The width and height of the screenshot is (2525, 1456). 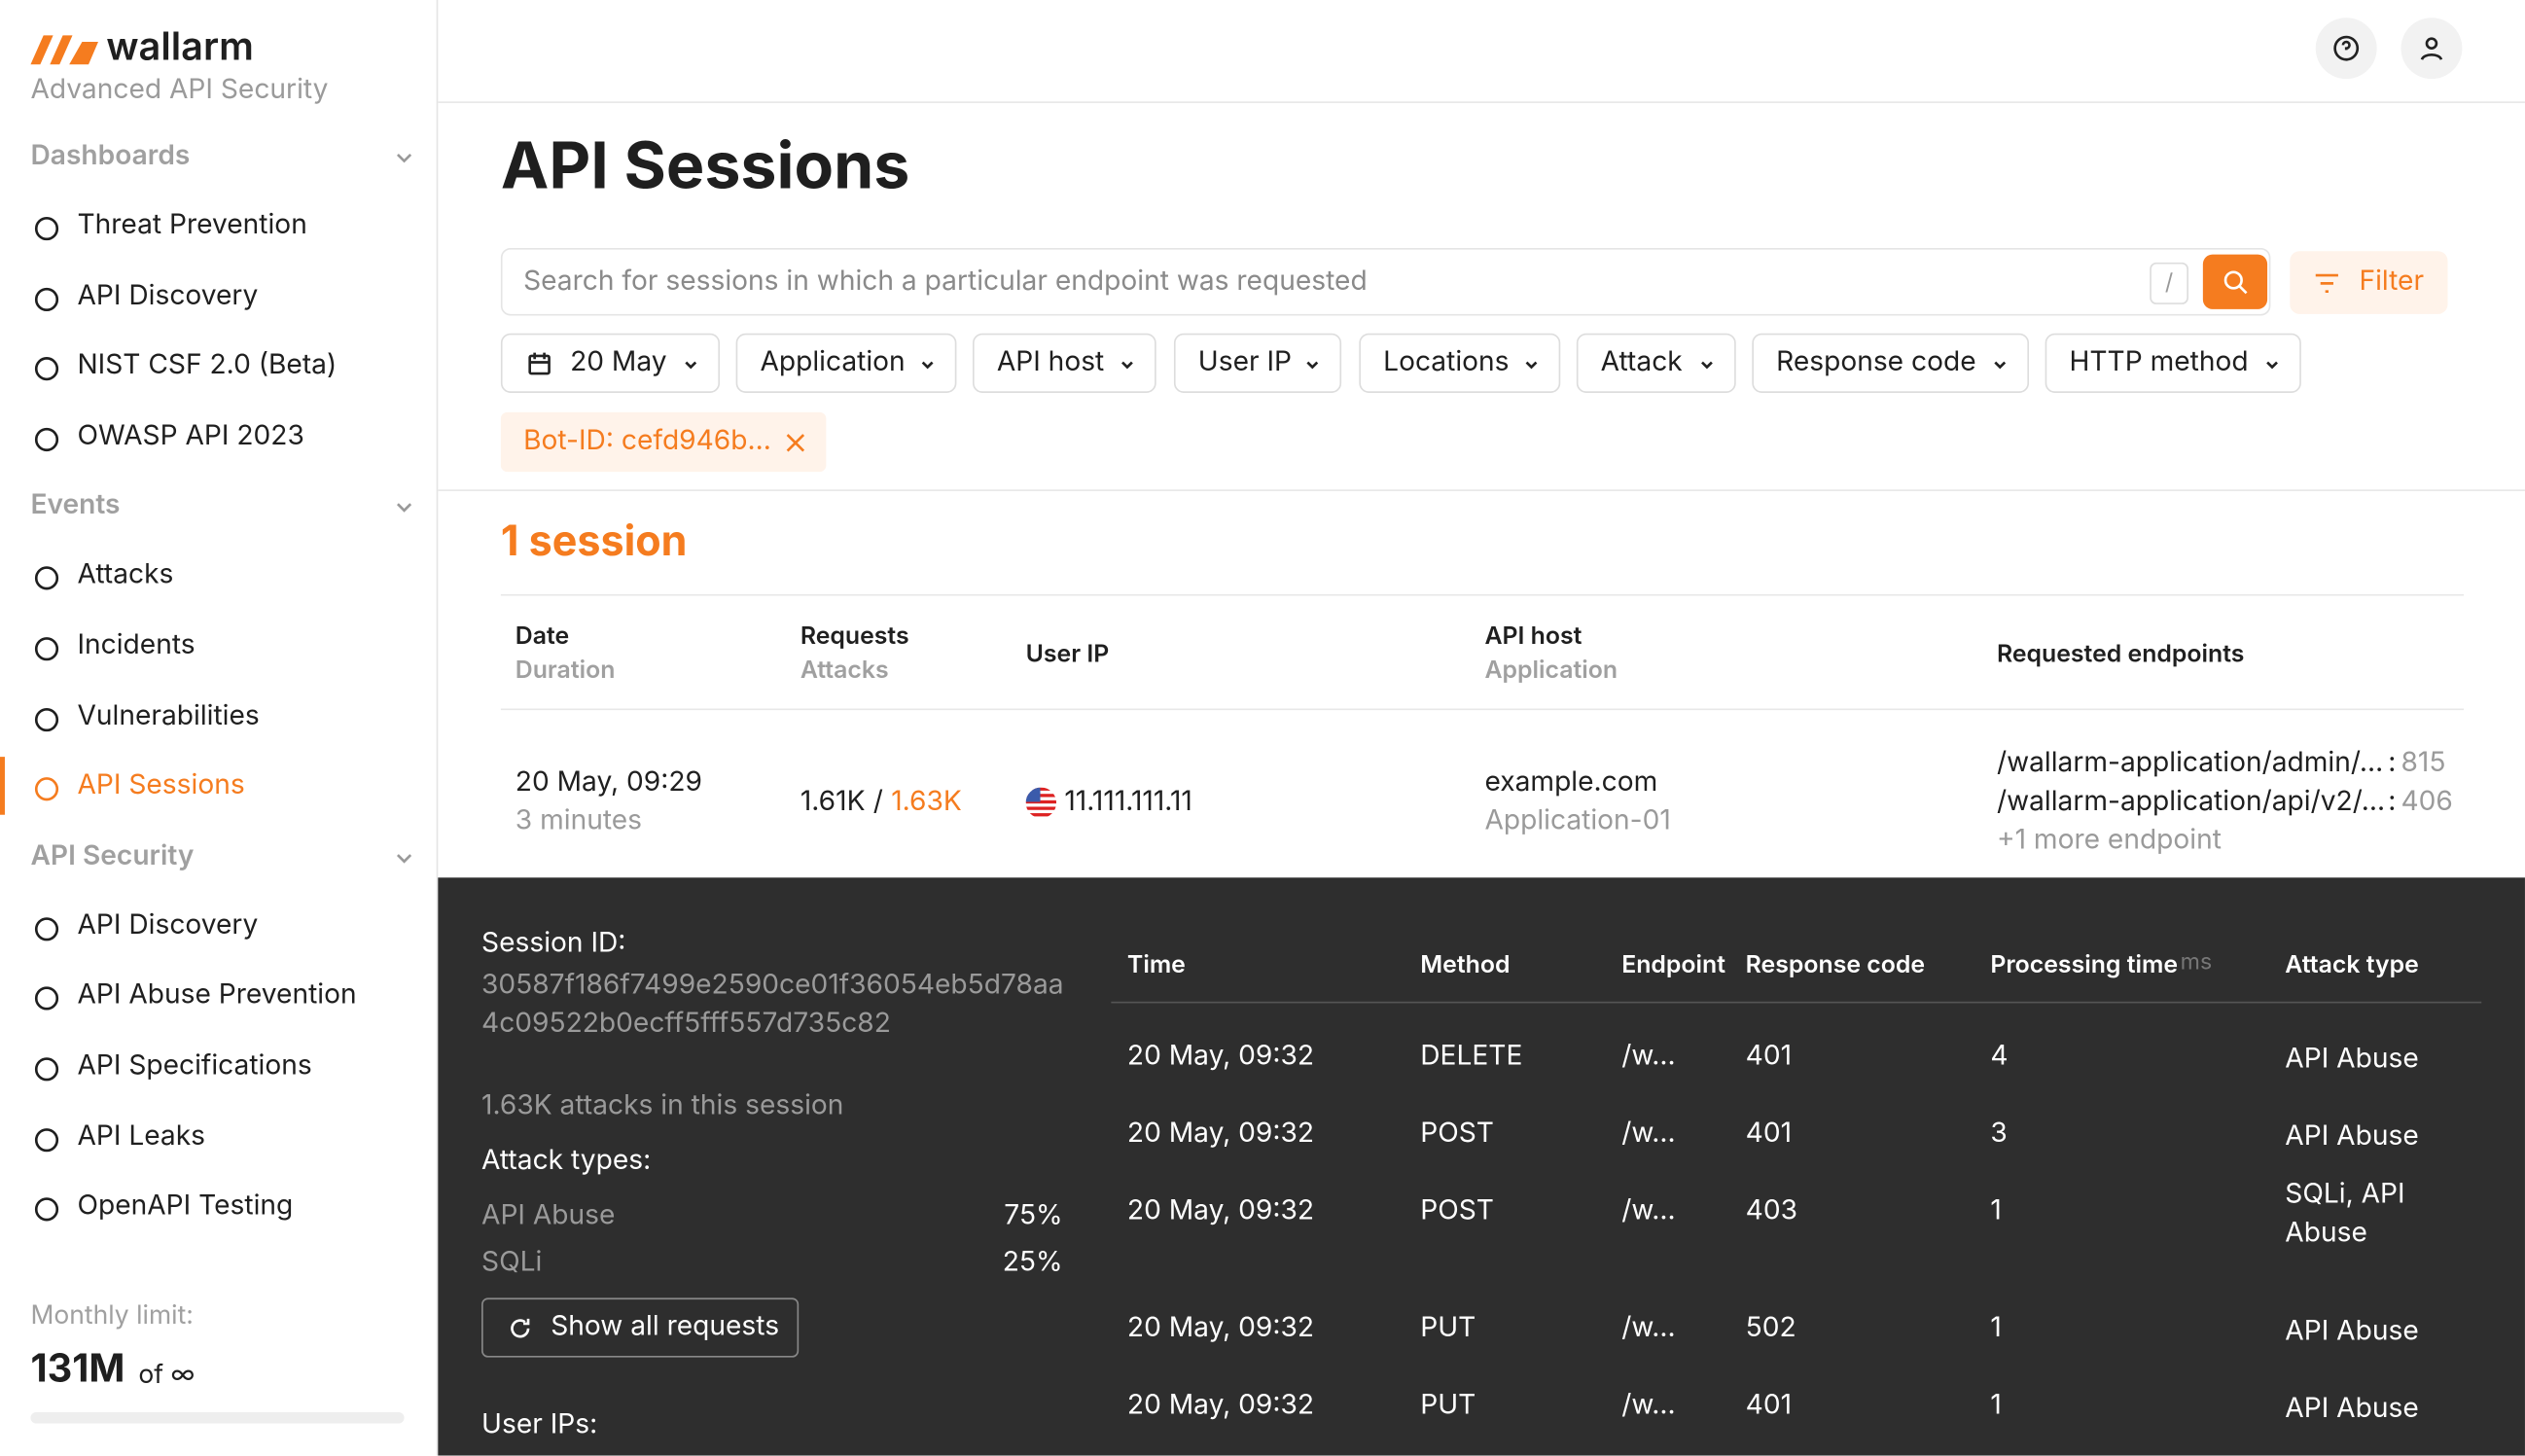 I want to click on nav-item: Attacks, so click(x=125, y=575).